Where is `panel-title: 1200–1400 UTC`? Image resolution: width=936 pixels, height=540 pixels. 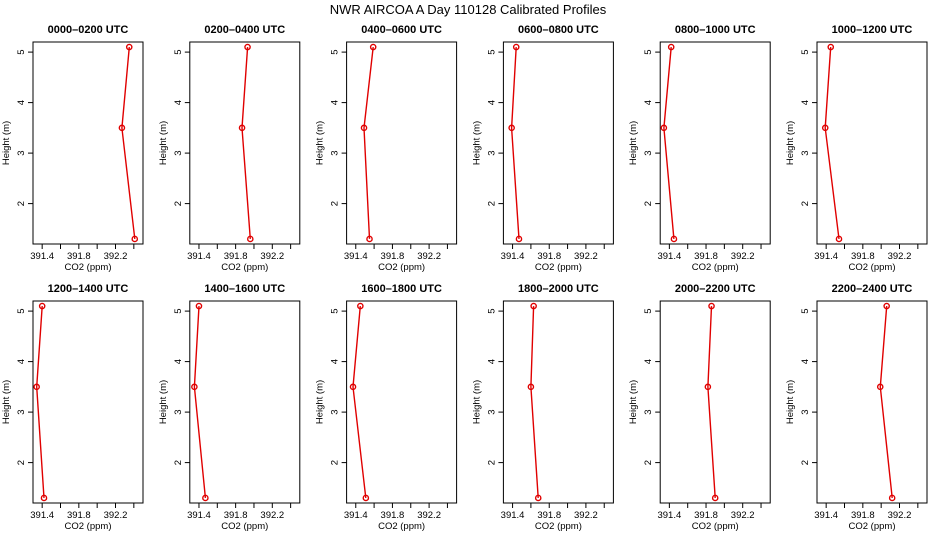
panel-title: 1200–1400 UTC is located at coordinates (88, 289).